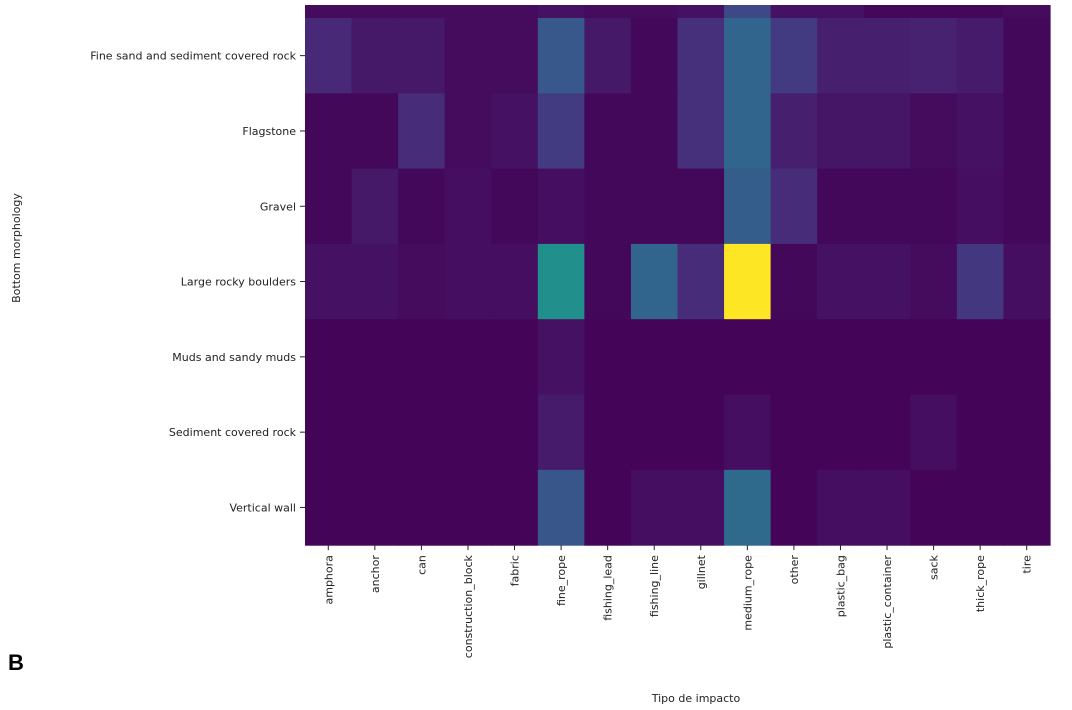 The width and height of the screenshot is (1072, 710). Describe the element at coordinates (269, 131) in the screenshot. I see `y-tick-label: Flagstone` at that location.